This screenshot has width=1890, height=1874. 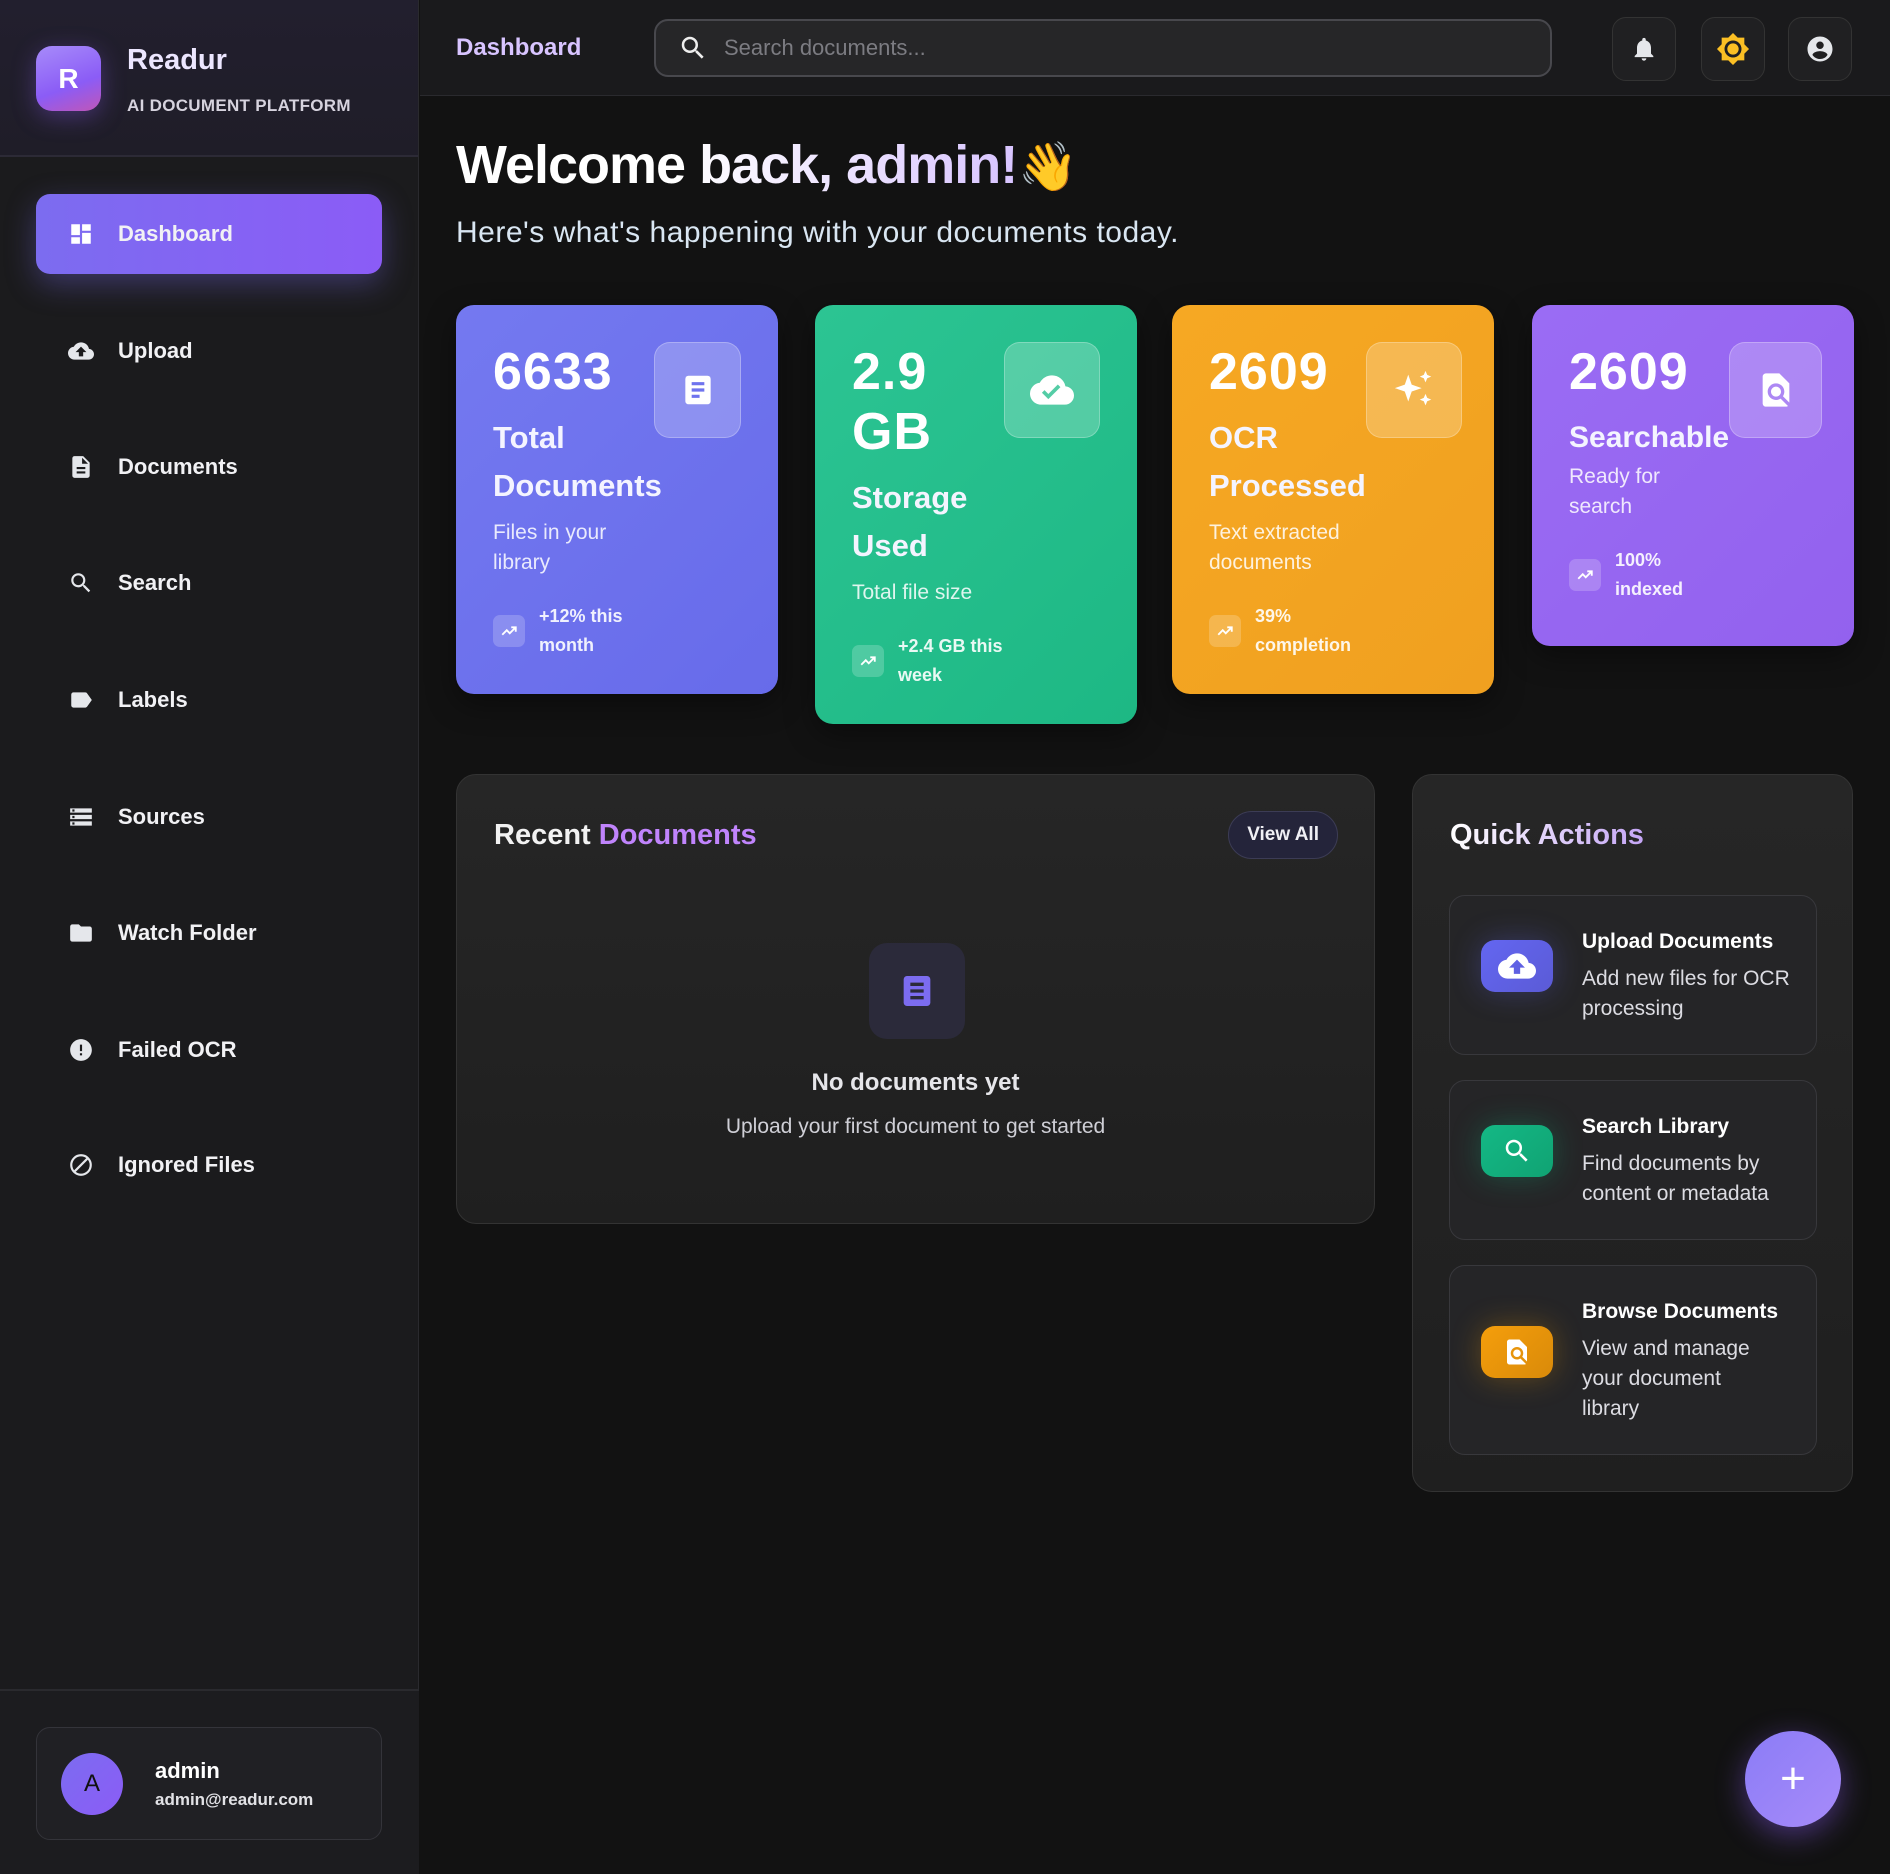 I want to click on error-icon, so click(x=81, y=1050).